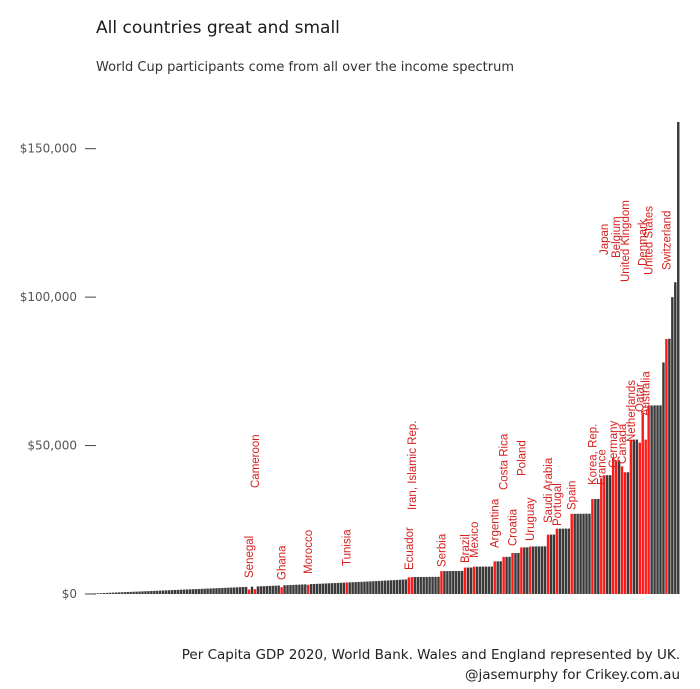  I want to click on country-label: United States, so click(650, 240).